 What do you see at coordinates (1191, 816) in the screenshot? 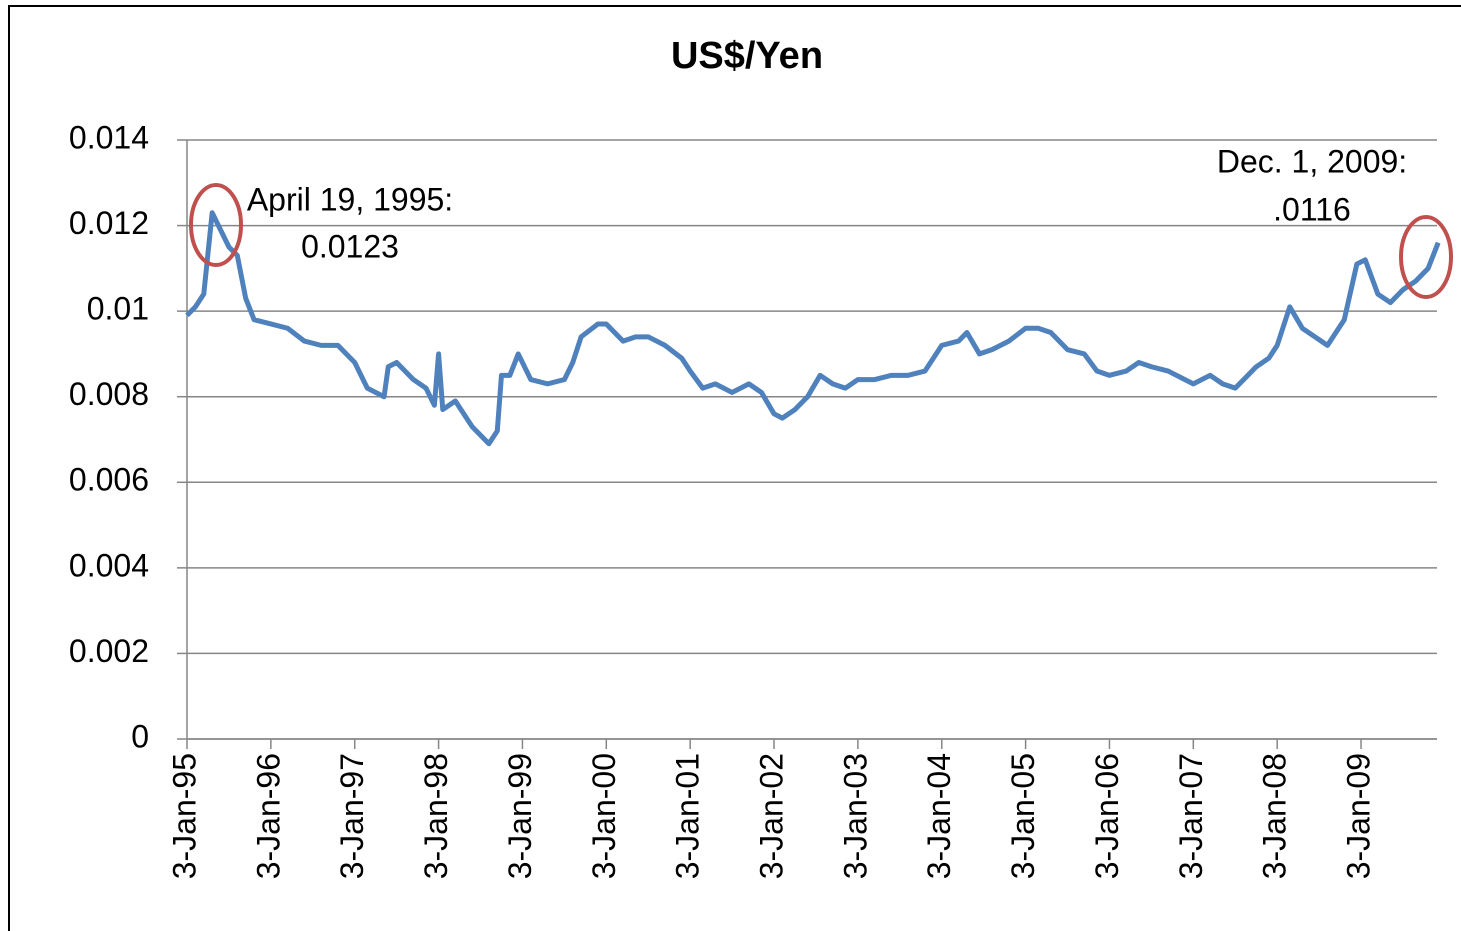
I see `x-tick-label: 3-Jan-07` at bounding box center [1191, 816].